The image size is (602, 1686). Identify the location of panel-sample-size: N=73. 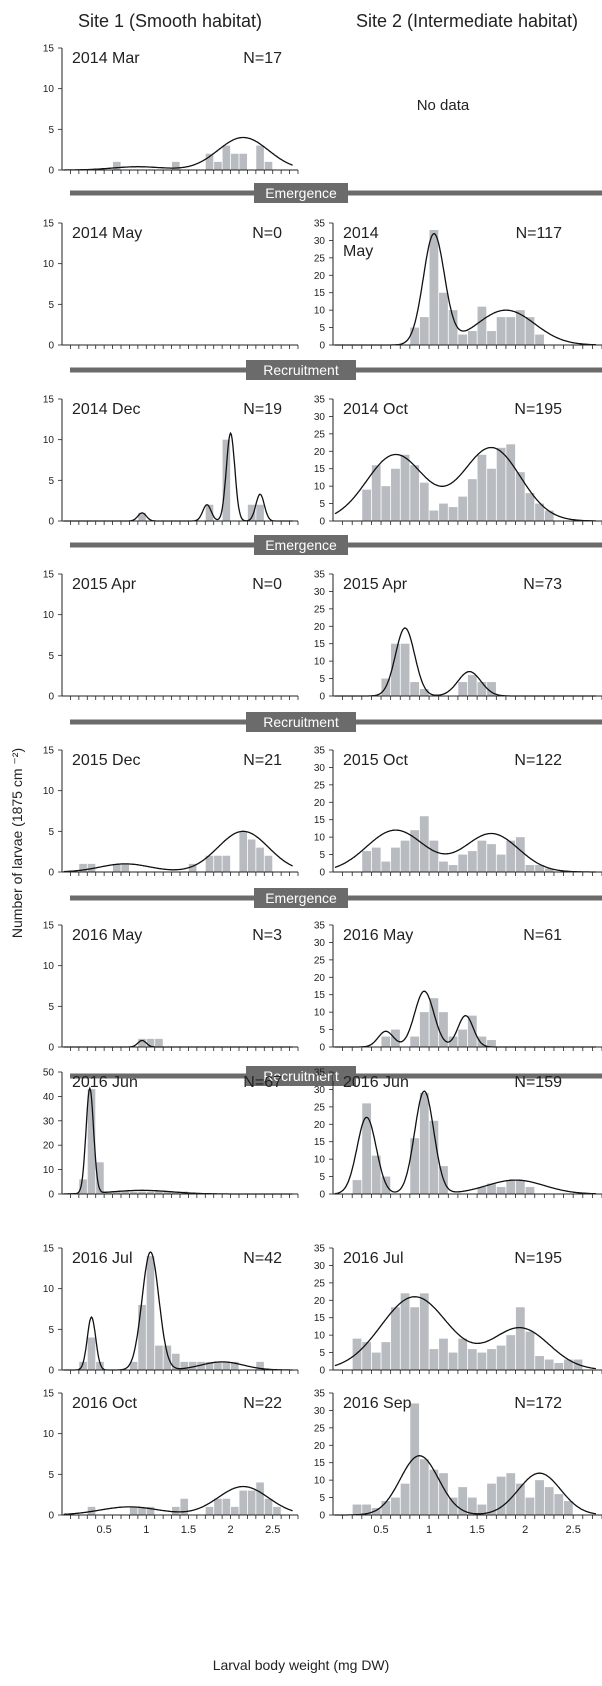
(542, 584).